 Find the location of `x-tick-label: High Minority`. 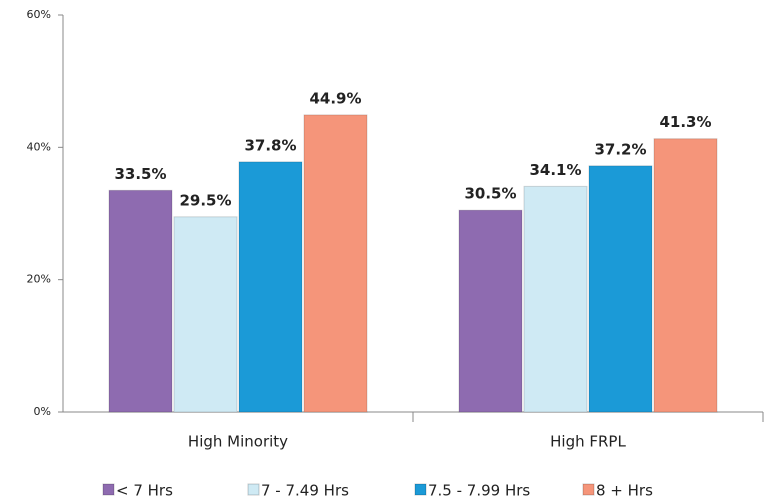

x-tick-label: High Minority is located at coordinates (238, 442).